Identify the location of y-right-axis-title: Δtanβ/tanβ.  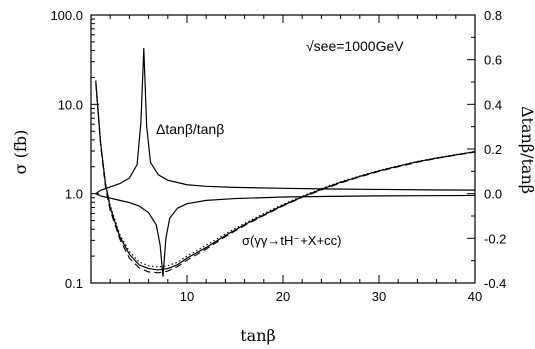
(526, 150).